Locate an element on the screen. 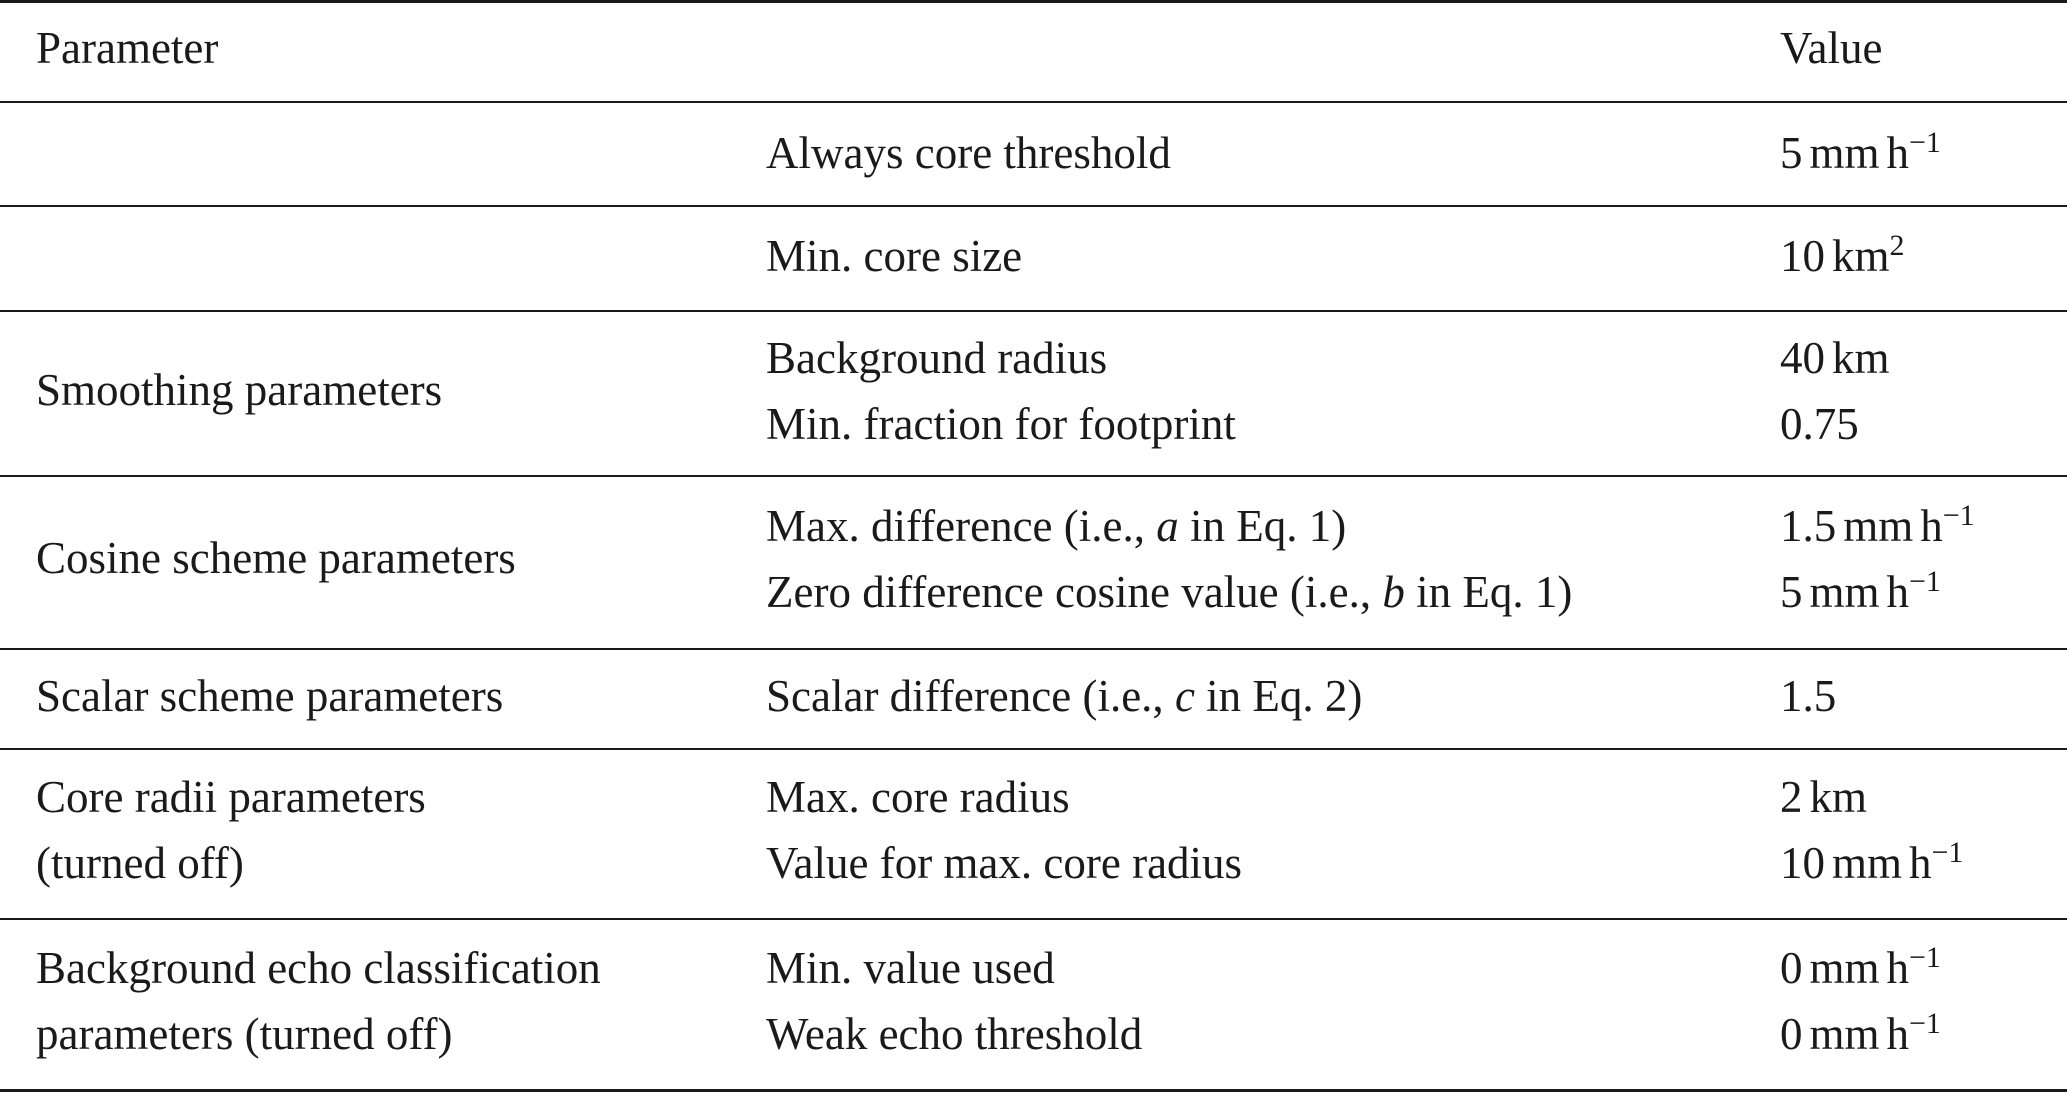 This screenshot has width=2067, height=1093. row-1-name: Min. core size is located at coordinates (894, 256).